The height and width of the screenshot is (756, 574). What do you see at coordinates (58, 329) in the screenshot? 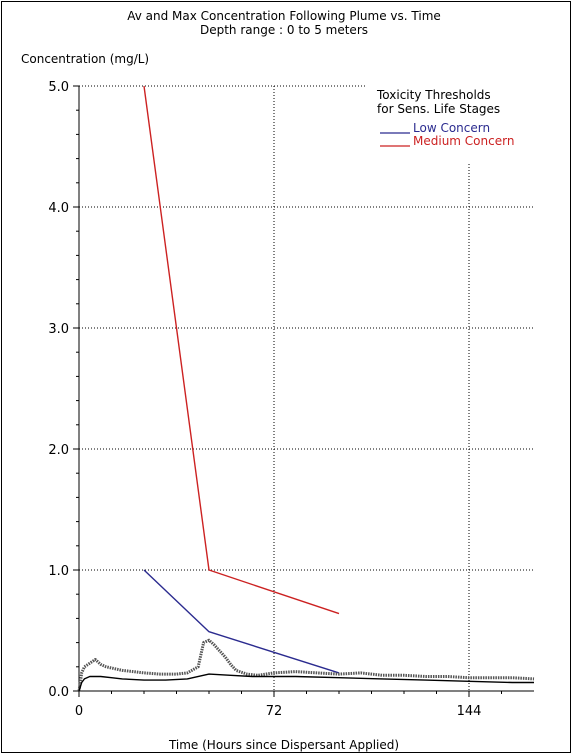
I see `y-tick-label: 3.0` at bounding box center [58, 329].